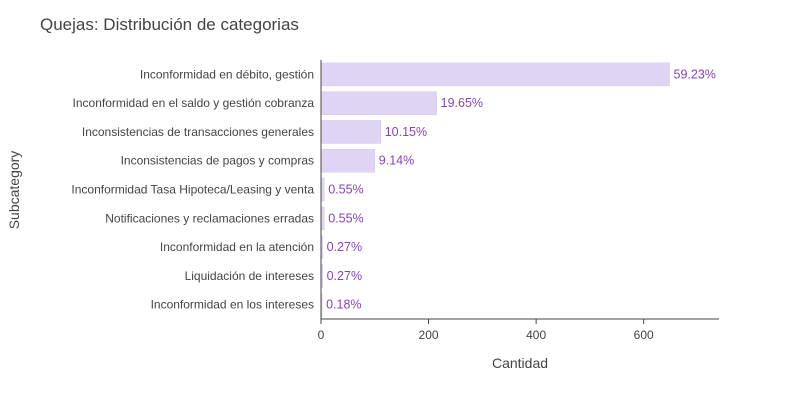 The image size is (800, 400). Describe the element at coordinates (396, 161) in the screenshot. I see `data-label: 9.14%` at that location.